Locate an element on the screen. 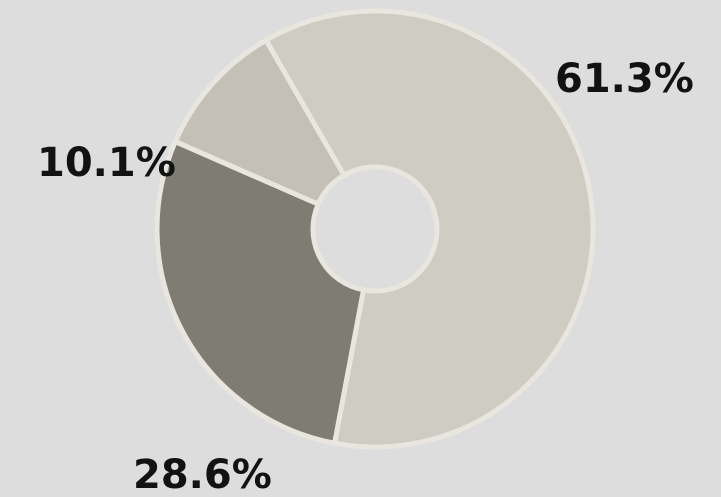 Image resolution: width=721 pixels, height=497 pixels. slice-label-28-6: 28.6% is located at coordinates (202, 474).